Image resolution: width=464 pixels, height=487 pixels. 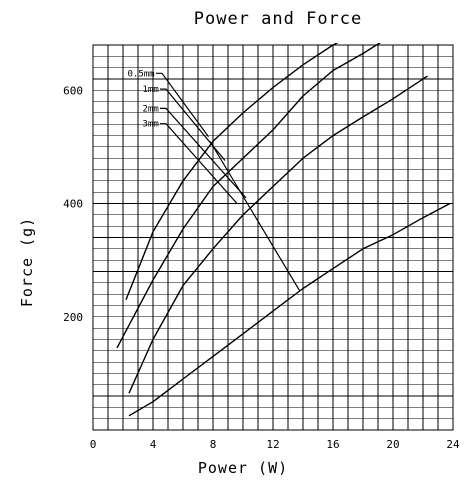 I want to click on x-tick-label: 24, so click(x=453, y=444).